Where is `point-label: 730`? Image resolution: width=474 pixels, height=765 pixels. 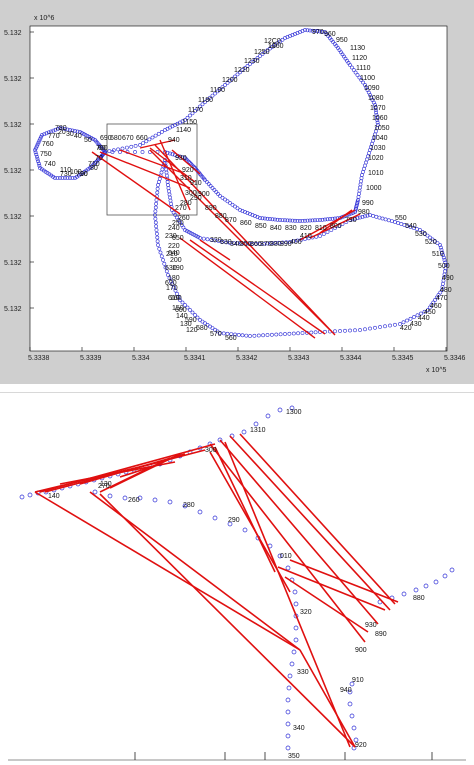
point-label: 730 is located at coordinates (66, 174).